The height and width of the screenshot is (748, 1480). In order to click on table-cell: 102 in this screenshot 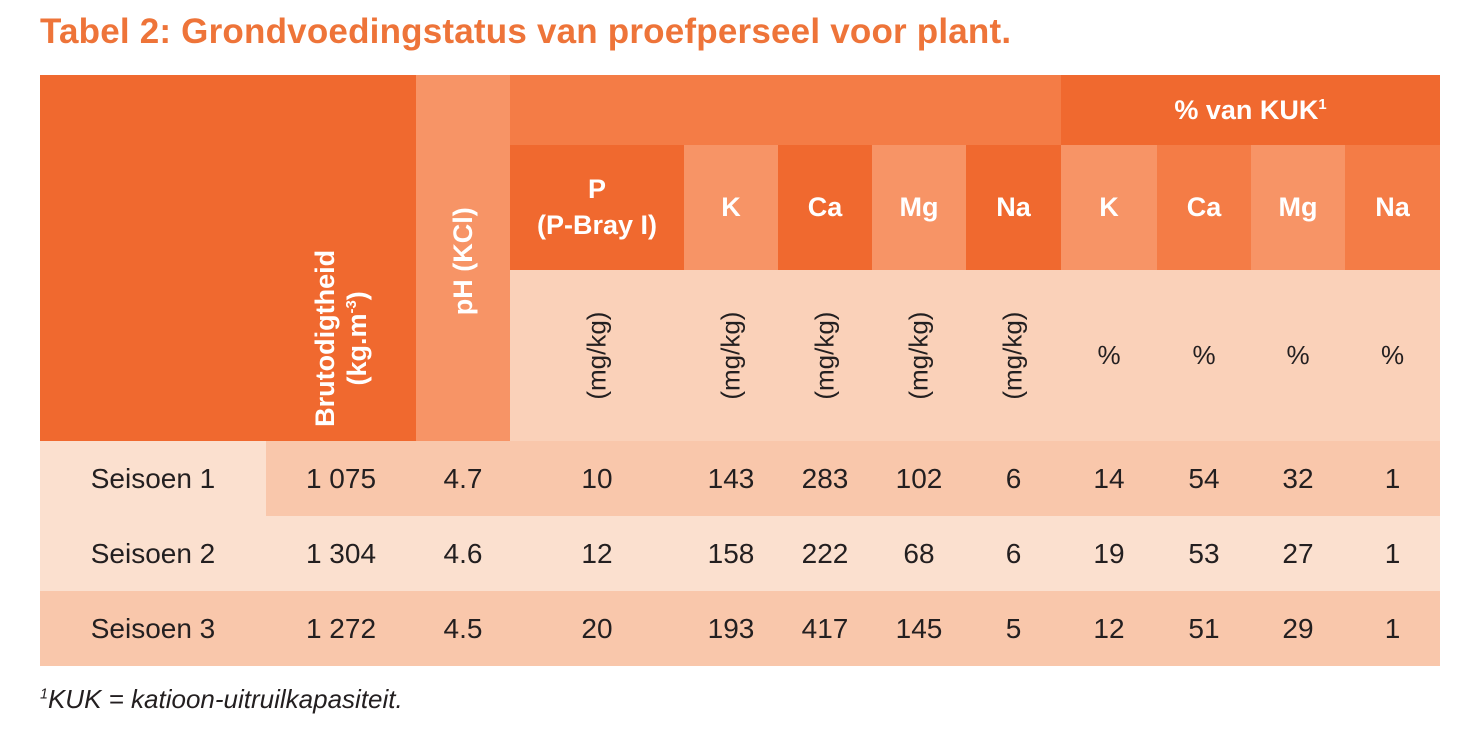, I will do `click(919, 478)`.